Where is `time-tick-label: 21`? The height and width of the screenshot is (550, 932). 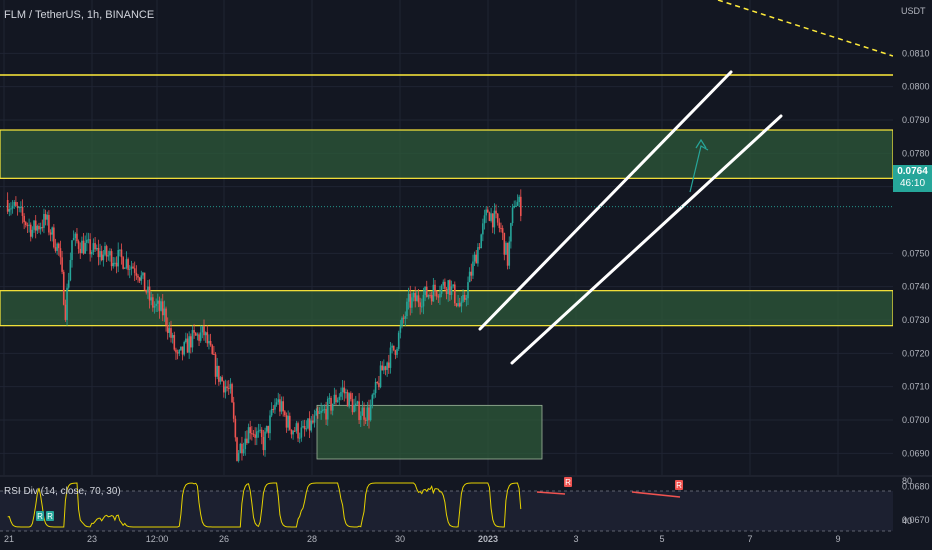
time-tick-label: 21 is located at coordinates (9, 539).